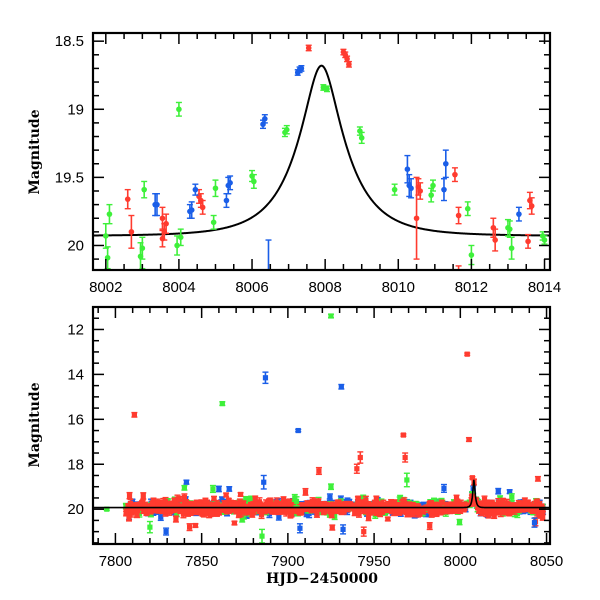 Image resolution: width=600 pixels, height=600 pixels. I want to click on data-point-red-22-marker, so click(531, 206).